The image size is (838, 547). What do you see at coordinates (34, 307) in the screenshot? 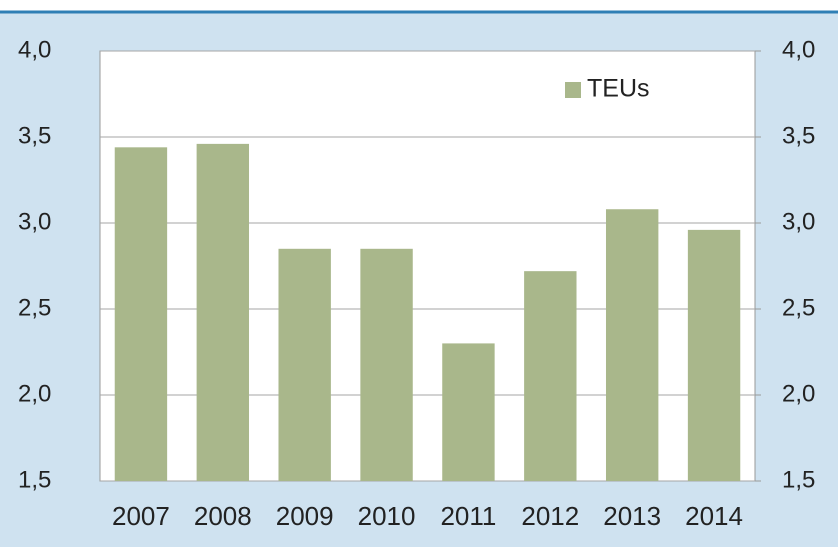
I see `y-tick-label: 2,5` at bounding box center [34, 307].